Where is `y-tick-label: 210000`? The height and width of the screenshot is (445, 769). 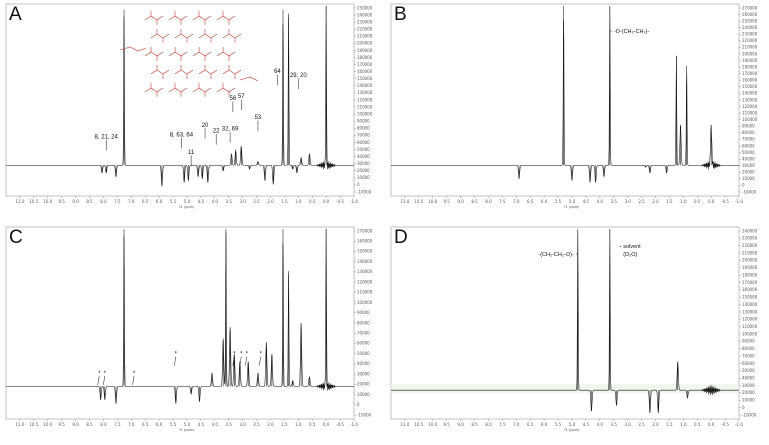
y-tick-label: 210000 is located at coordinates (365, 36).